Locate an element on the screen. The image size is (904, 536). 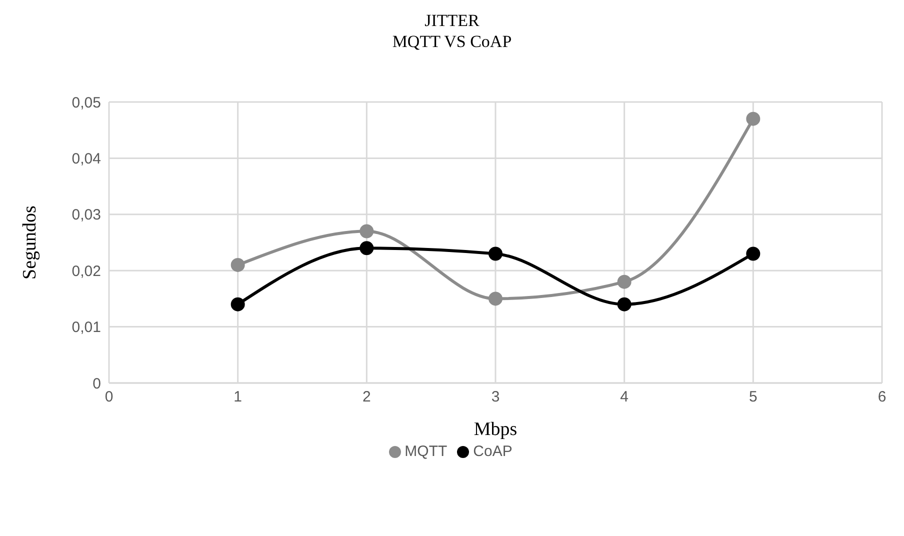
chart-subtitle: MQTT VS CoAP is located at coordinates (452, 41).